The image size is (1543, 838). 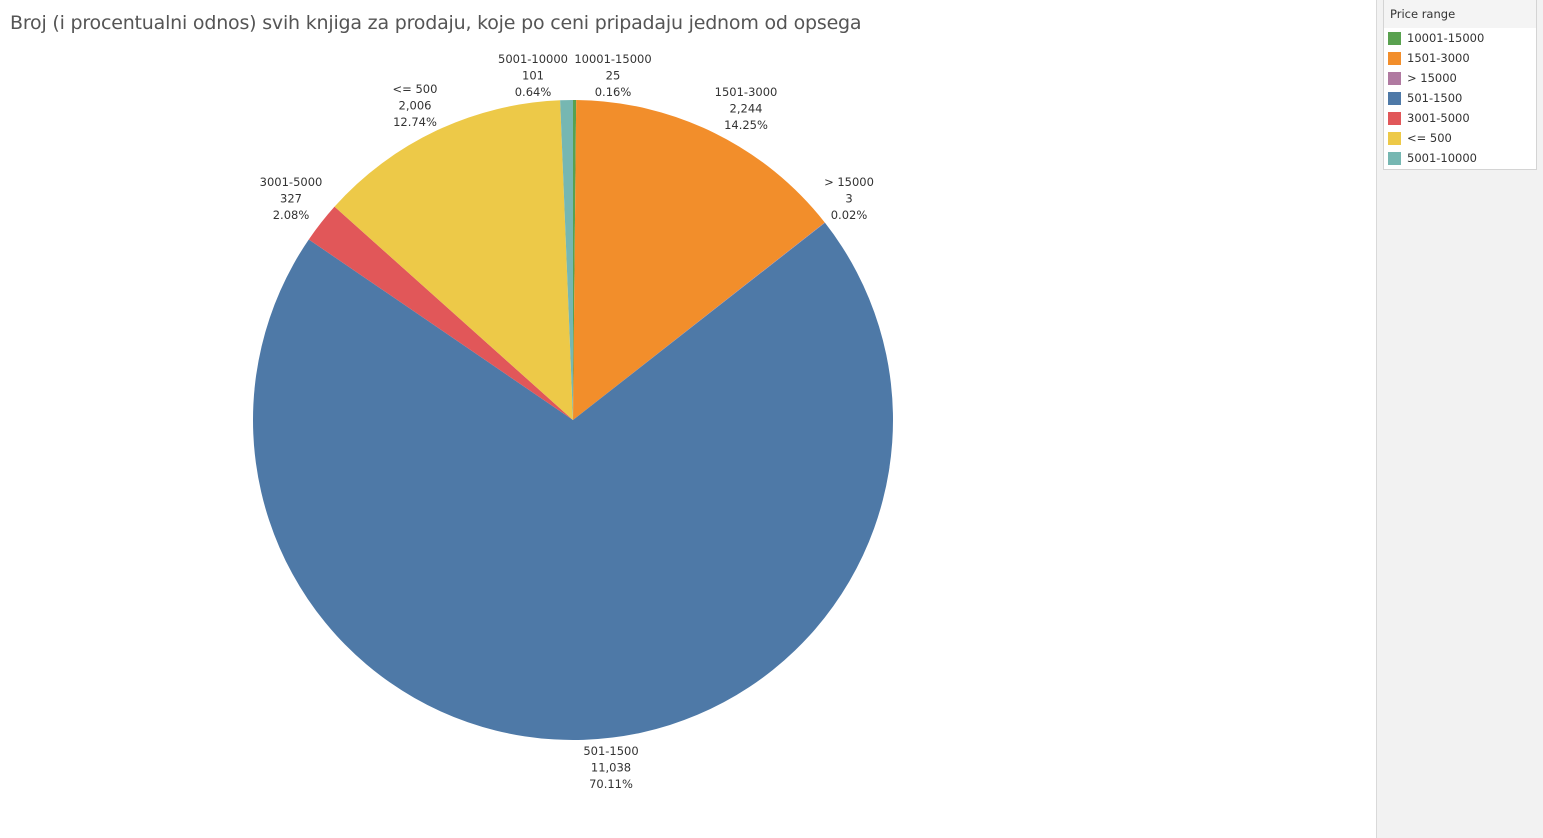 I want to click on legend-label: 5001-10000, so click(x=1442, y=158).